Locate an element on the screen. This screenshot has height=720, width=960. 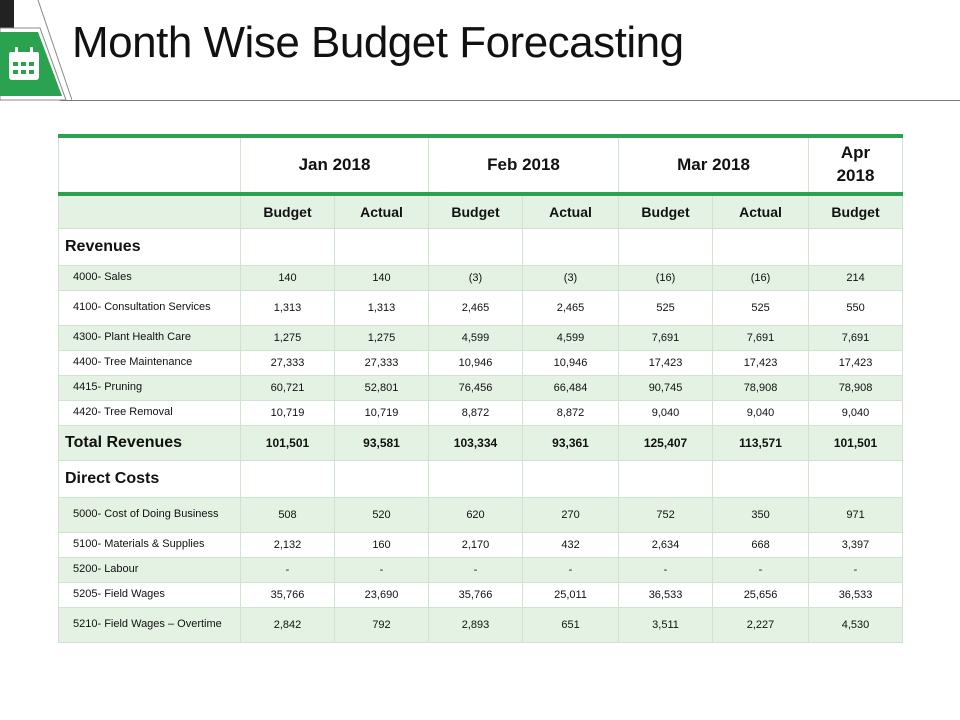
value-cell: 1,313 is located at coordinates (287, 308).